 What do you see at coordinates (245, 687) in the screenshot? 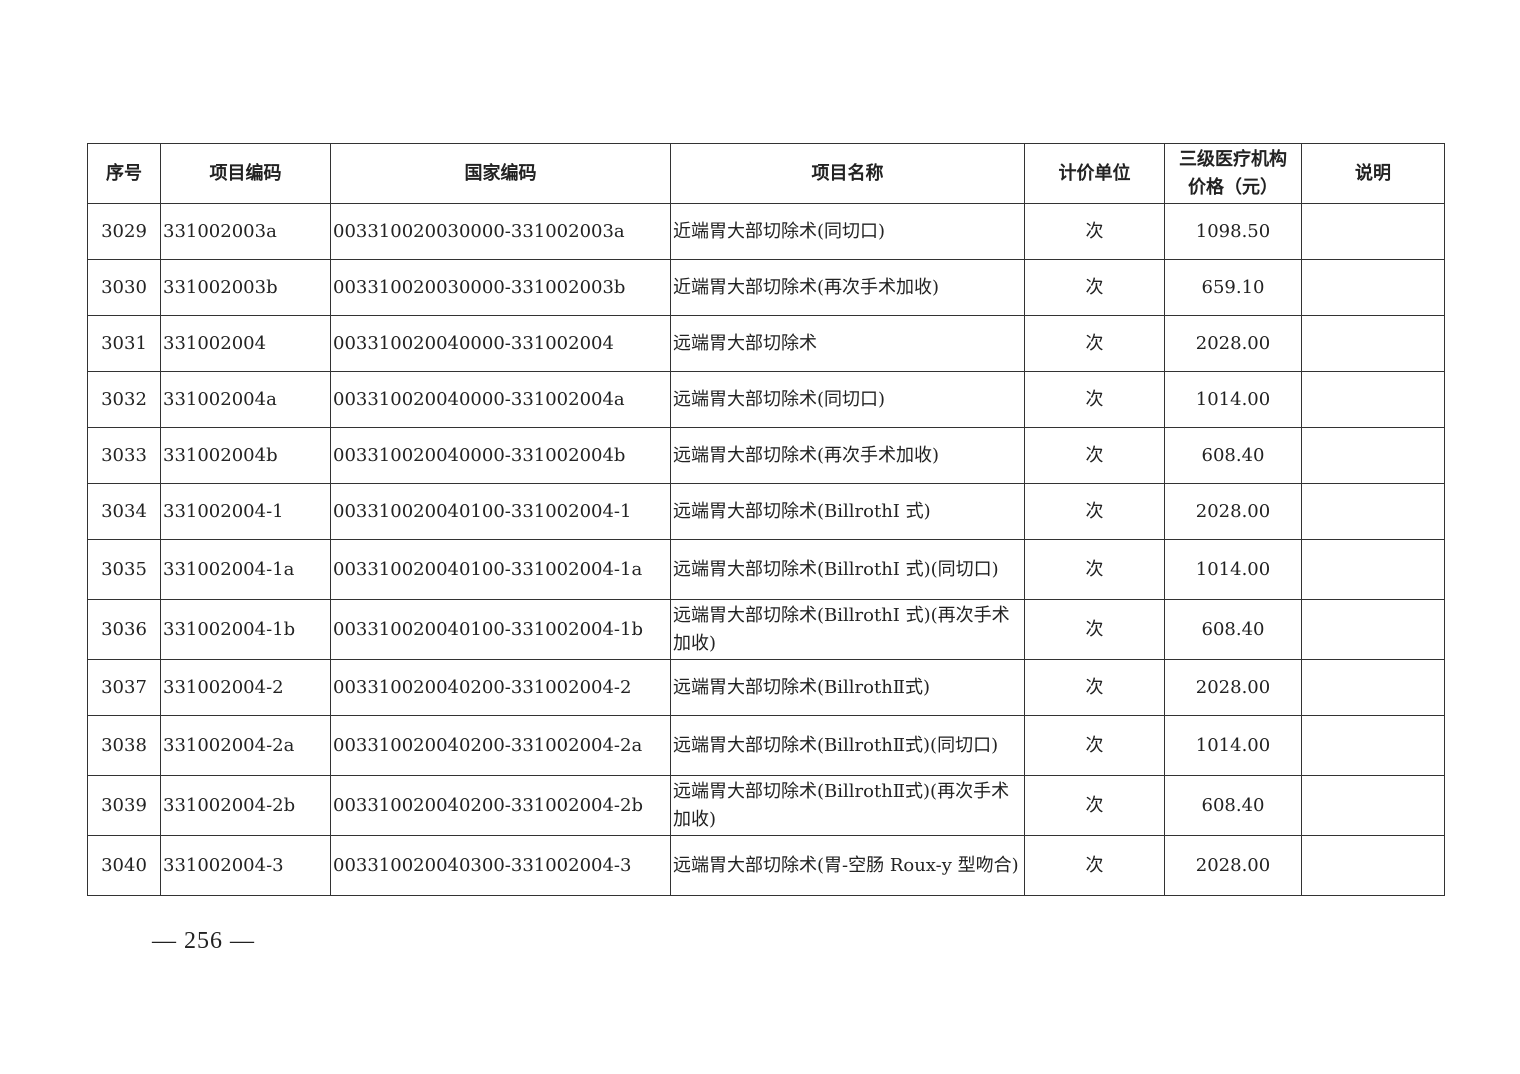
I see `cell-code: 331002004-2` at bounding box center [245, 687].